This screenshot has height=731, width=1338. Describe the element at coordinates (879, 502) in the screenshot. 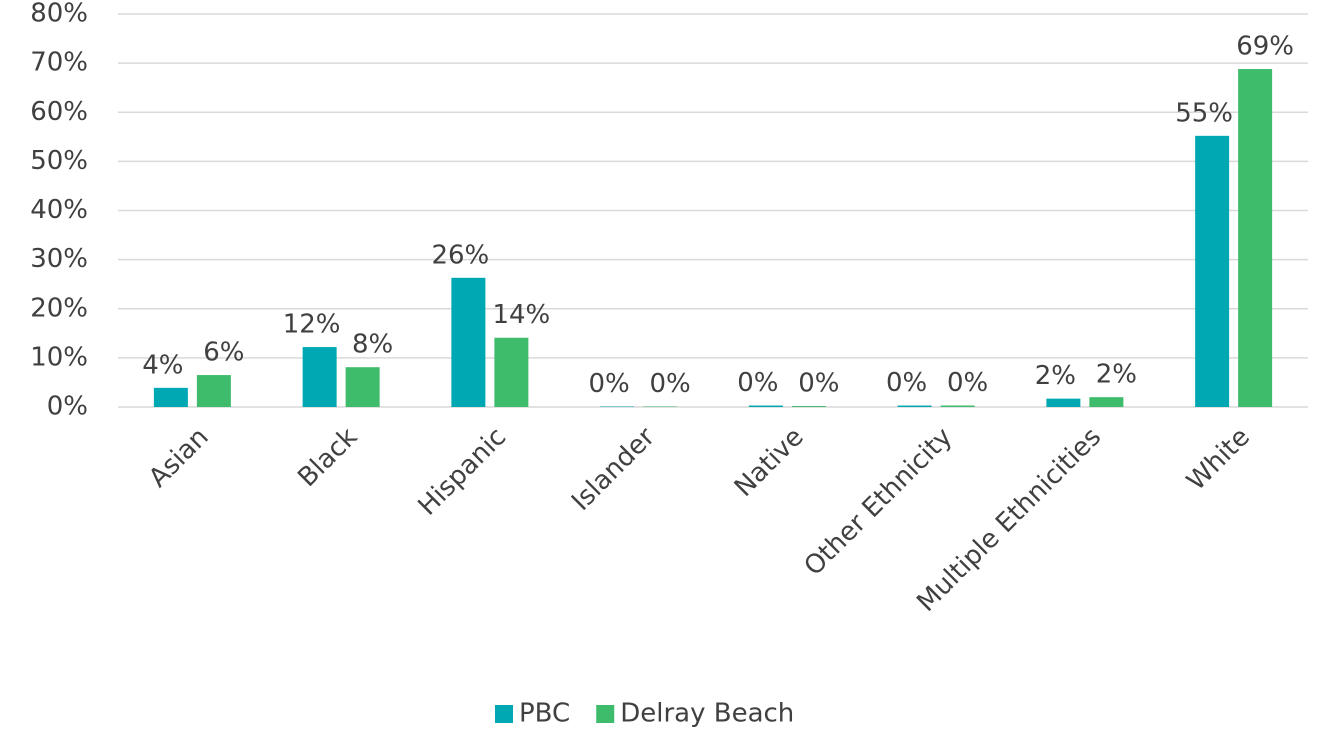

I see `x-tick-label: Other Ethnicity` at that location.